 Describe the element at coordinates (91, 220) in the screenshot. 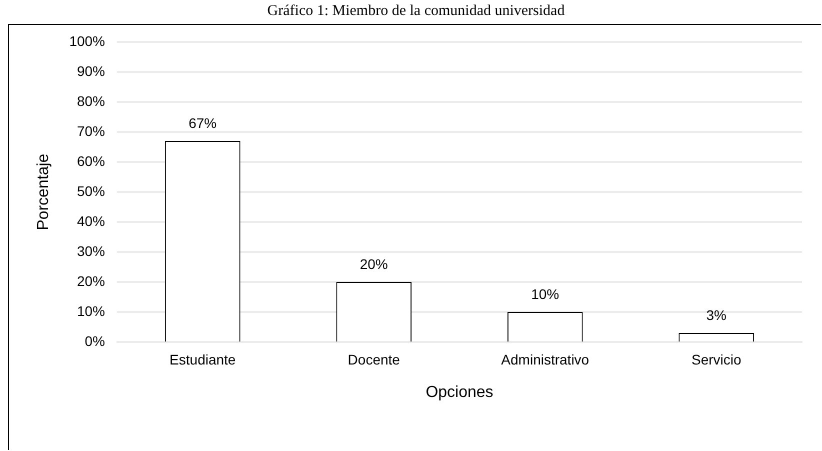

I see `y-tick-label: 40%` at that location.